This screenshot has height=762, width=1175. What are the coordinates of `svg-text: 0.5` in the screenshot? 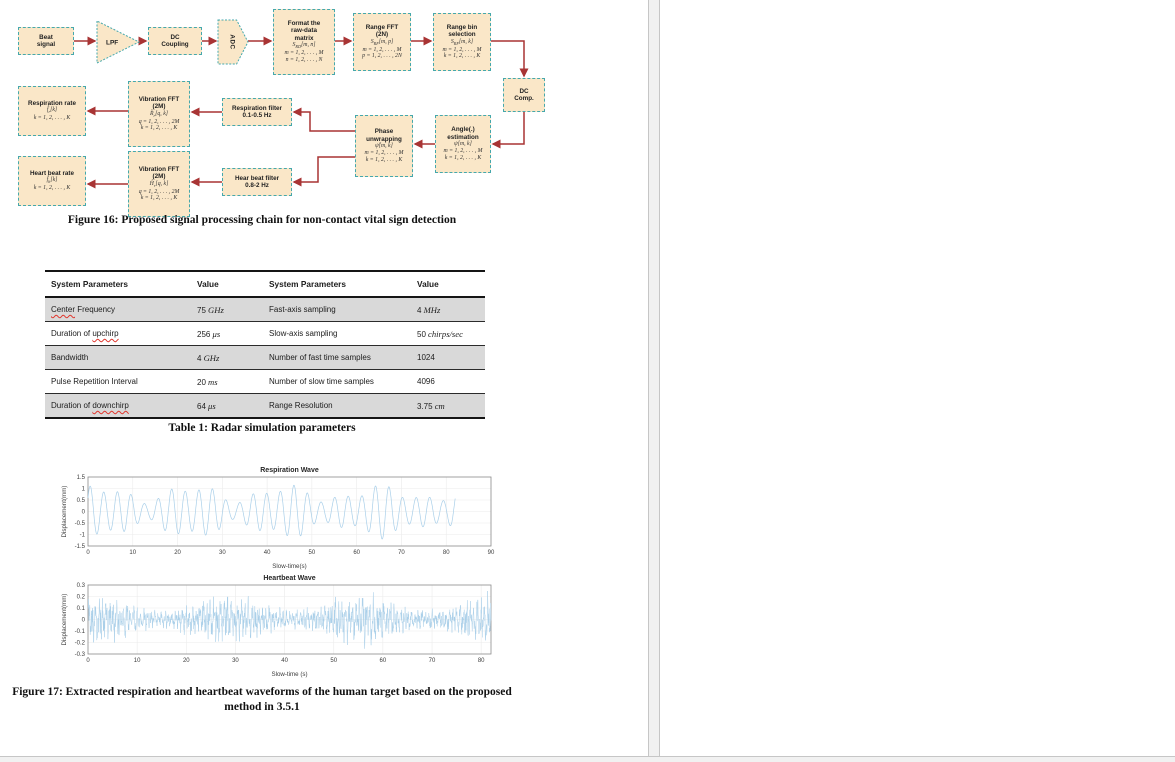 It's located at (81, 501).